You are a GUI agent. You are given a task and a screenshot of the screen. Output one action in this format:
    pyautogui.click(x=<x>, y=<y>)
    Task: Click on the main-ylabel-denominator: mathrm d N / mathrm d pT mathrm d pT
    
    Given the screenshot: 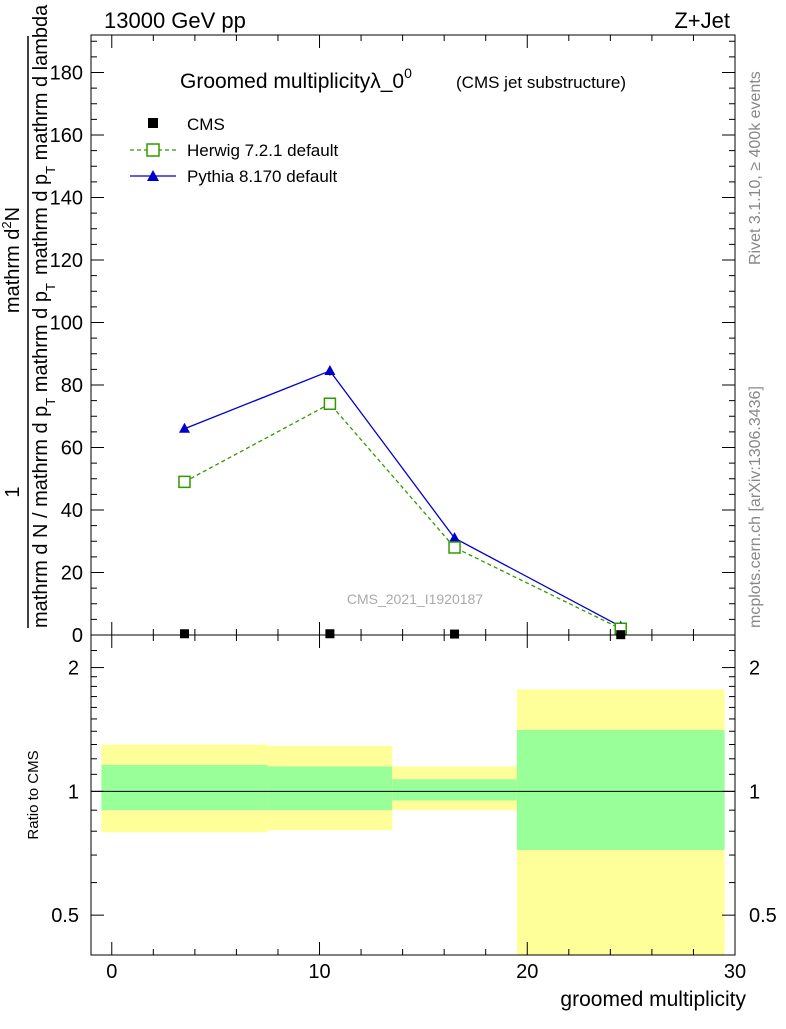 What is the action you would take?
    pyautogui.click(x=44, y=455)
    